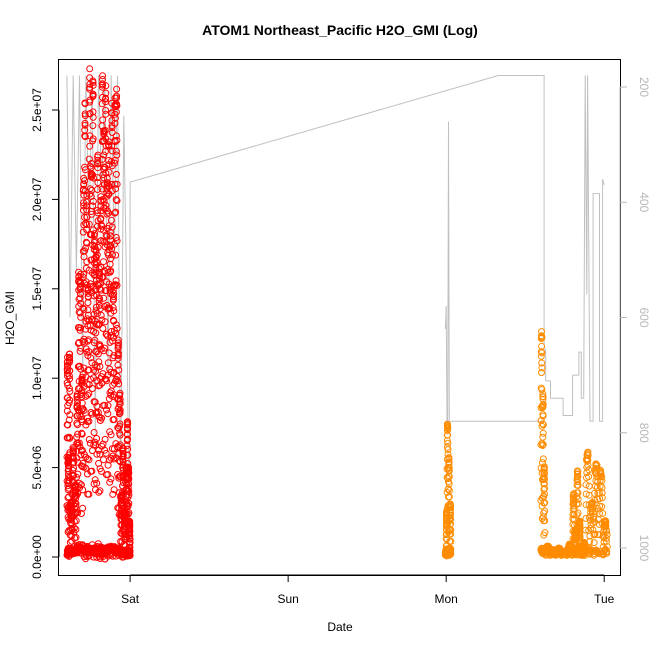 This screenshot has height=650, width=650. I want to click on x-axis: Sat Sun Mon Tue, so click(368, 590).